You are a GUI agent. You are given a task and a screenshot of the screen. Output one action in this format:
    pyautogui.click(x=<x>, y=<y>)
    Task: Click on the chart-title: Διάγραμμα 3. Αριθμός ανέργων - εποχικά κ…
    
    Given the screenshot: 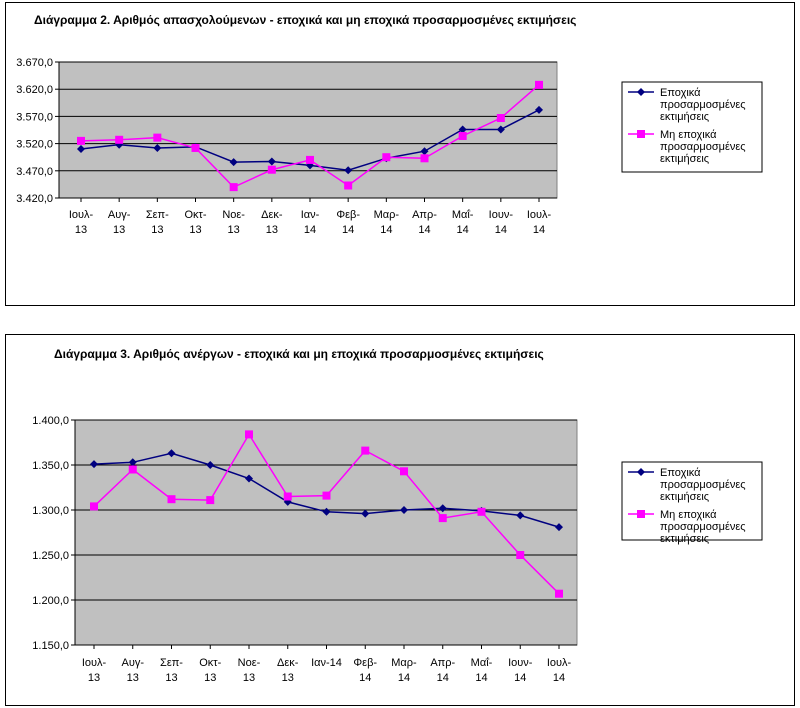 What is the action you would take?
    pyautogui.click(x=299, y=354)
    